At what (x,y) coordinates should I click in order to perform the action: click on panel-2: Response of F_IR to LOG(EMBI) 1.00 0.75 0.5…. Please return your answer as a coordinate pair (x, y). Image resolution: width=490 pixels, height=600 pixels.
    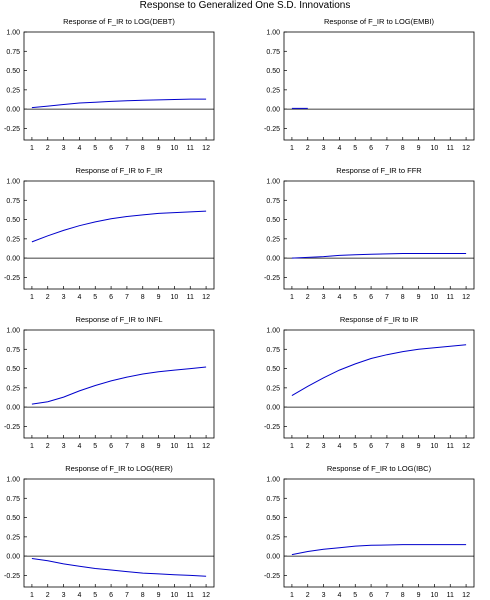
    Looking at the image, I should click on (369, 84).